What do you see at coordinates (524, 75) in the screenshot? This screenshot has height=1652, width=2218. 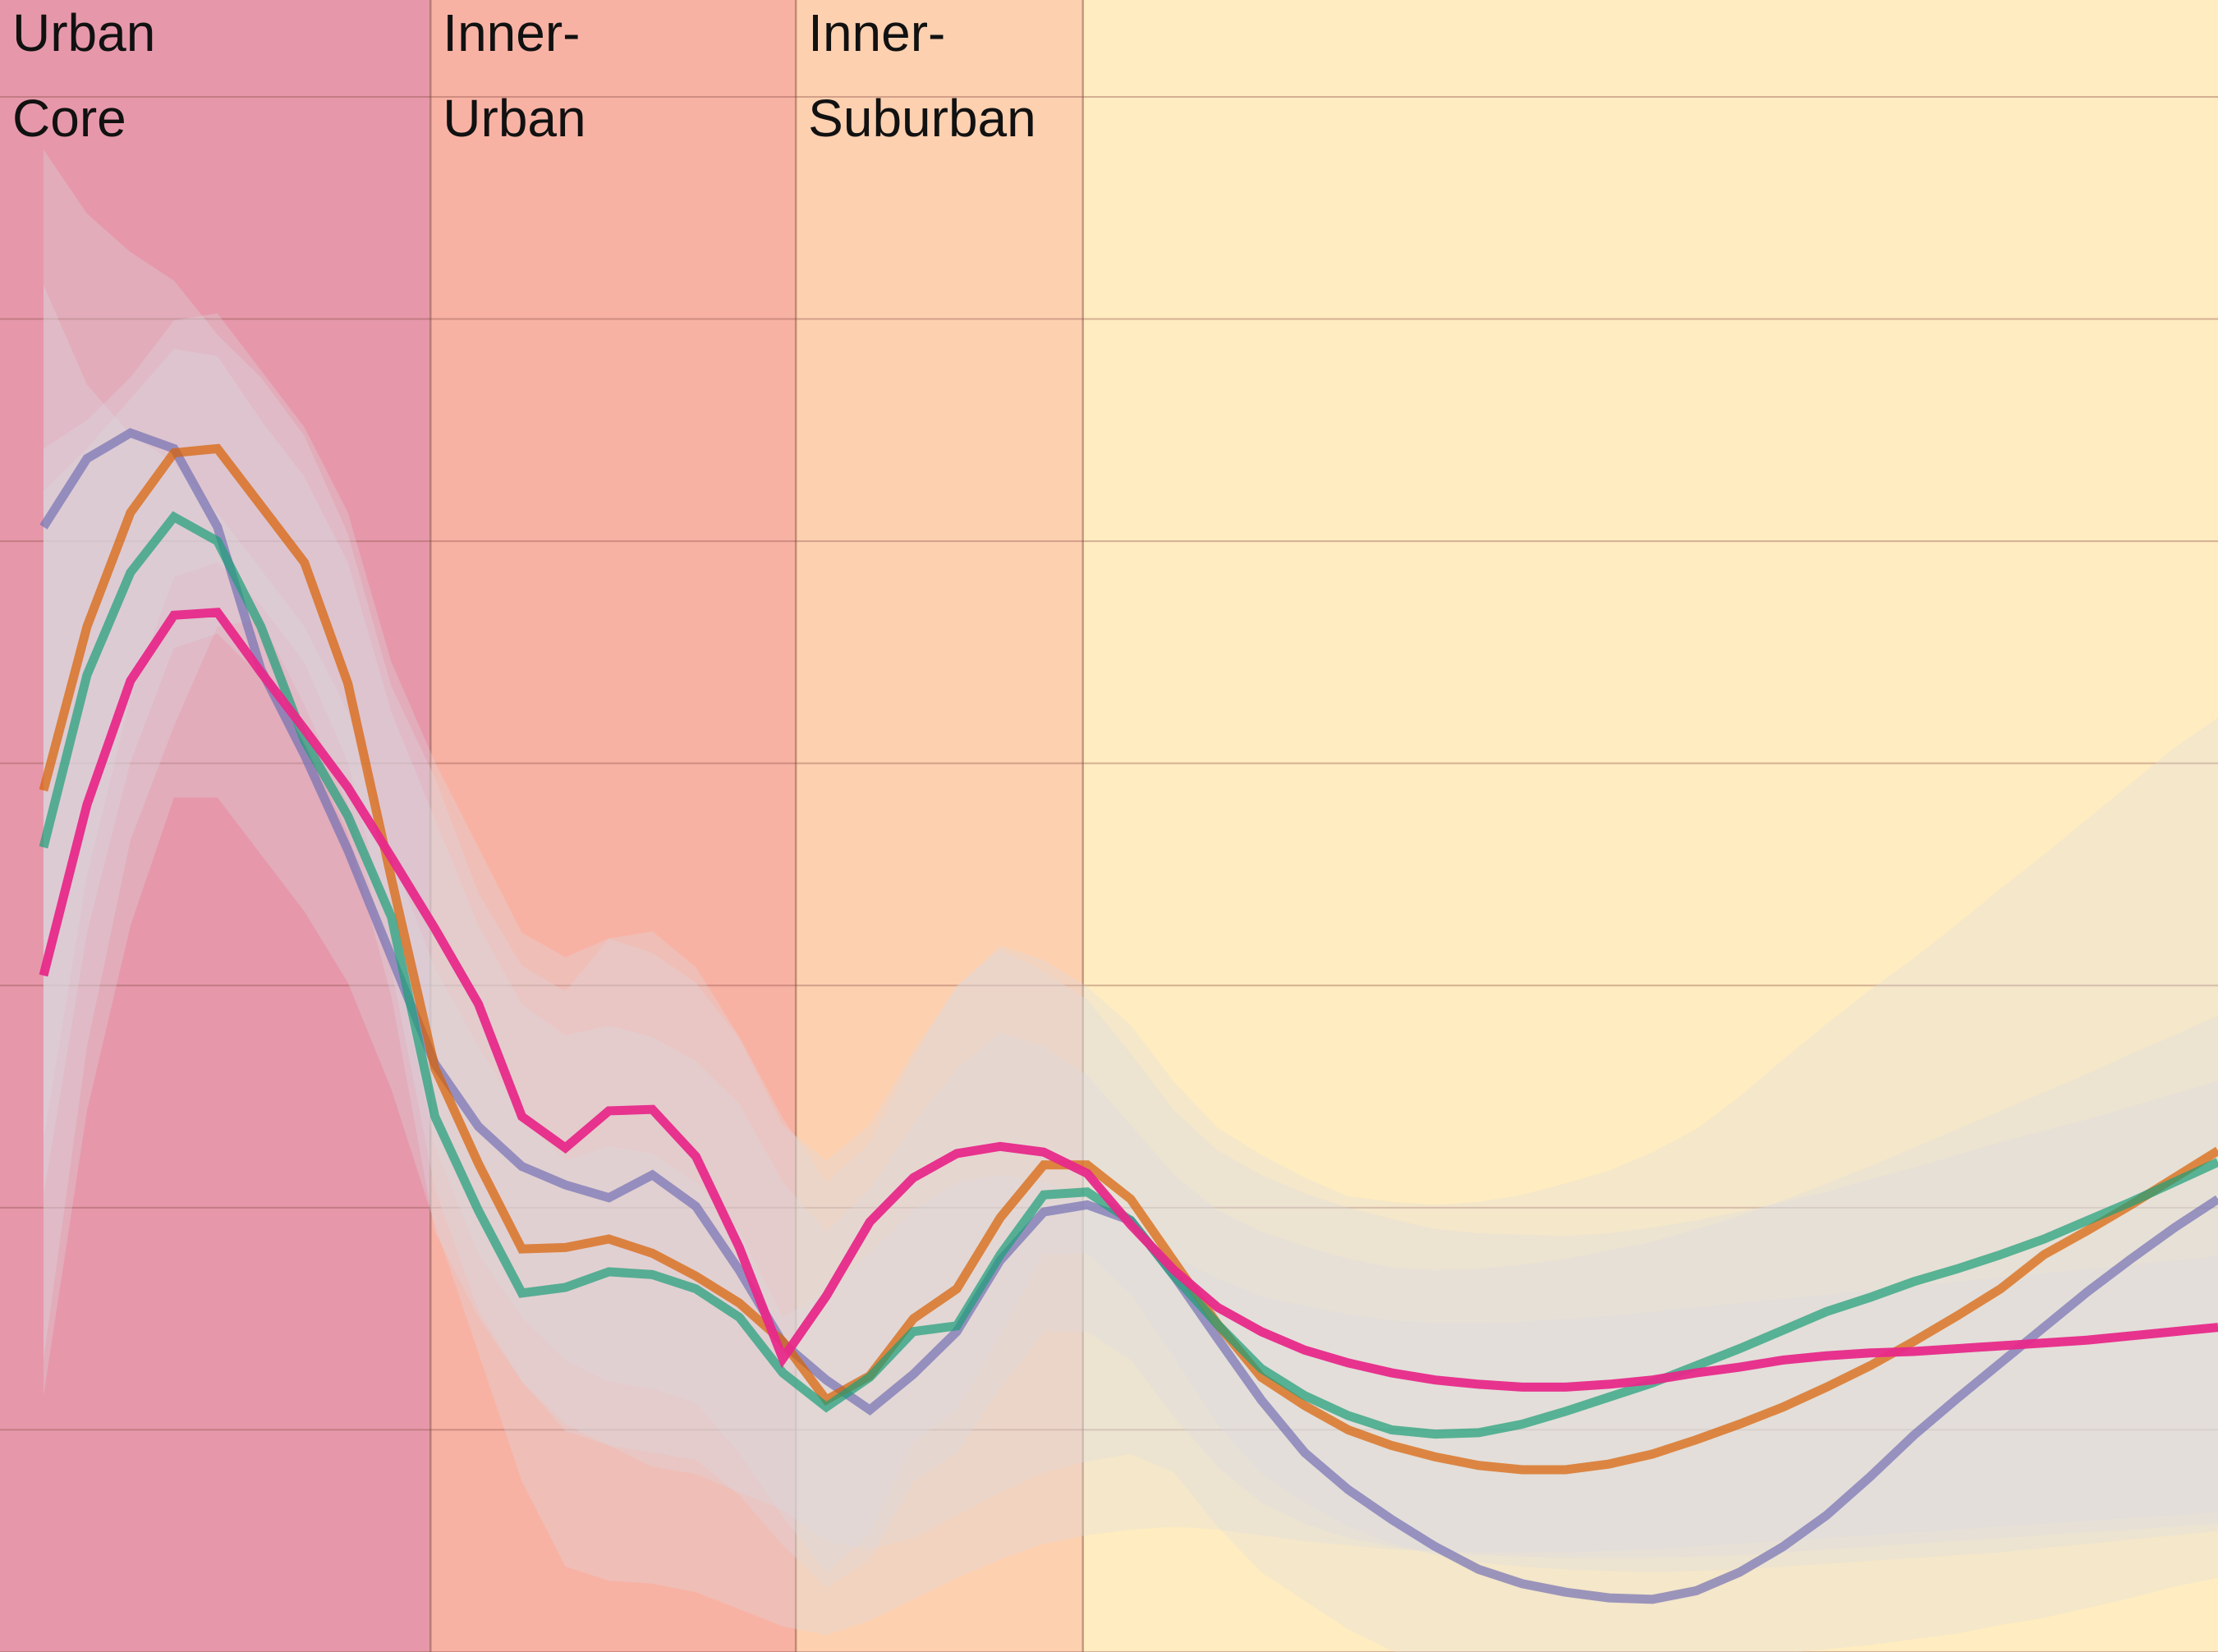 I see `zone-labels: Urban Core Inner- Urban Inner- Suburban` at bounding box center [524, 75].